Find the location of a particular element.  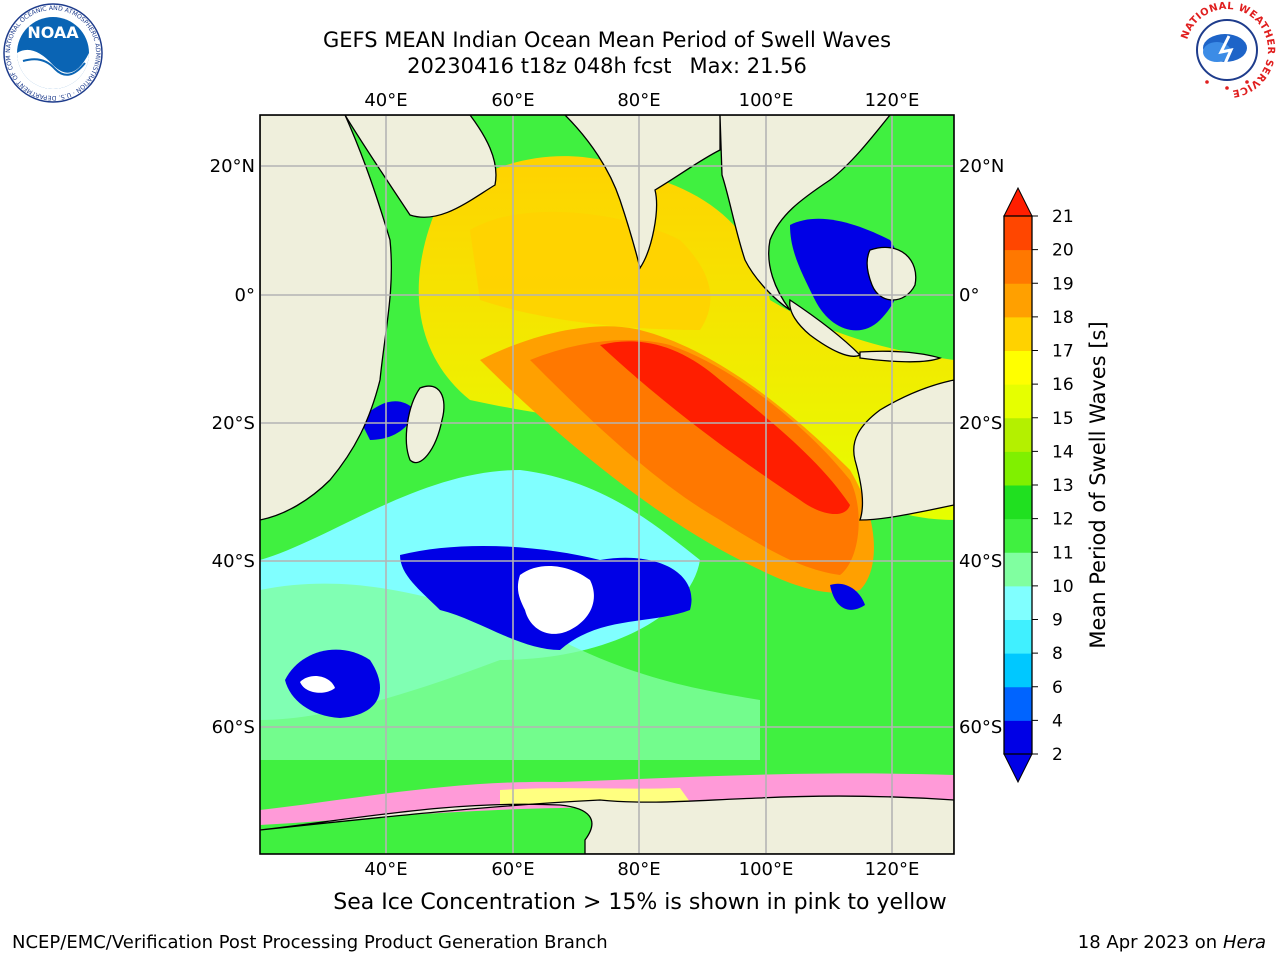

long-period-plume-core is located at coordinates (725, 428).